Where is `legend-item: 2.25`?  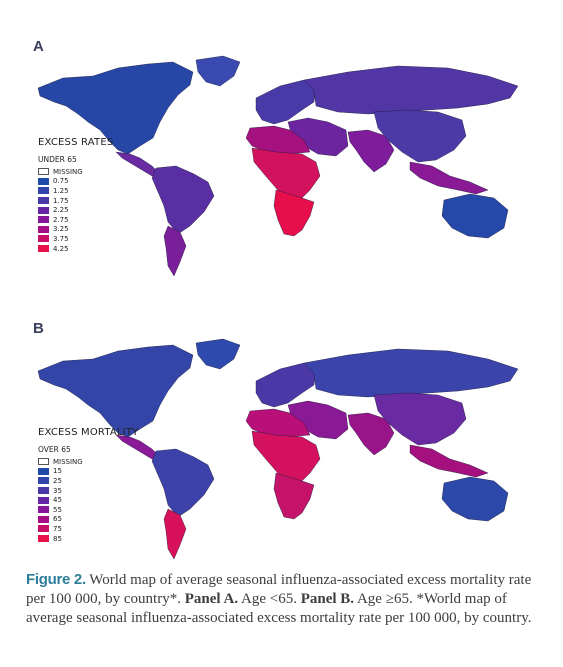
legend-item: 2.25 is located at coordinates (75, 210).